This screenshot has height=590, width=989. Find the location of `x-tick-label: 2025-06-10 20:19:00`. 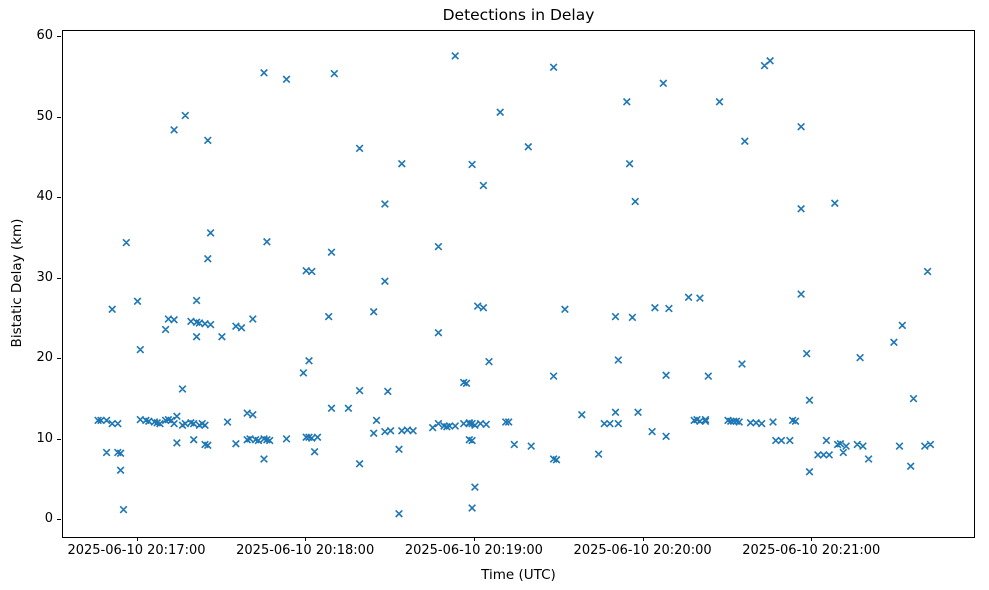

x-tick-label: 2025-06-10 20:19:00 is located at coordinates (473, 550).